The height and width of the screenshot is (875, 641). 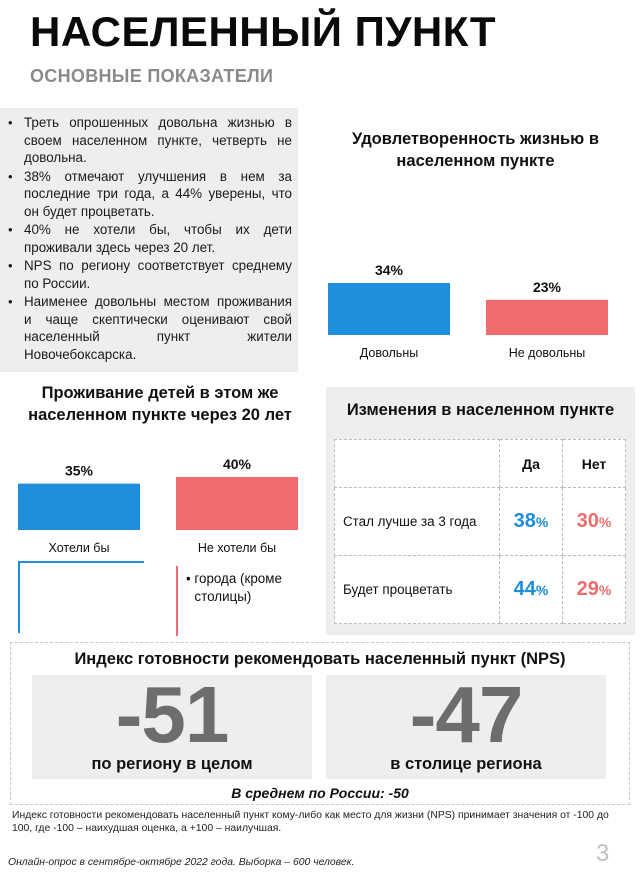 What do you see at coordinates (389, 353) in the screenshot?
I see `category-label-1: Довольны` at bounding box center [389, 353].